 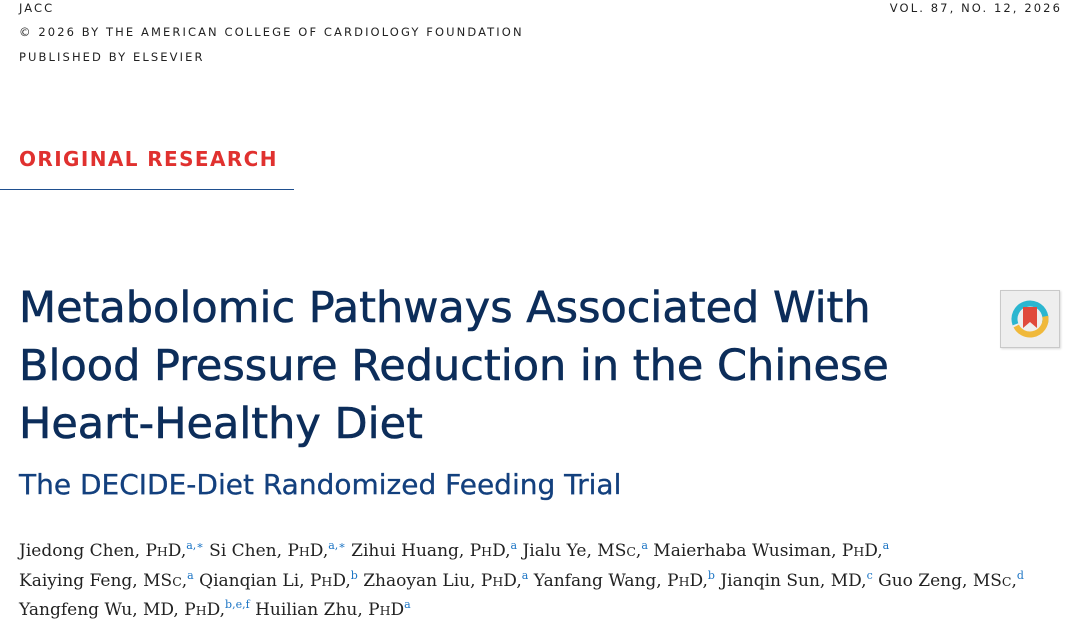 I want to click on author-entry: Zhaoyan Liu, PHD,a, so click(x=446, y=579).